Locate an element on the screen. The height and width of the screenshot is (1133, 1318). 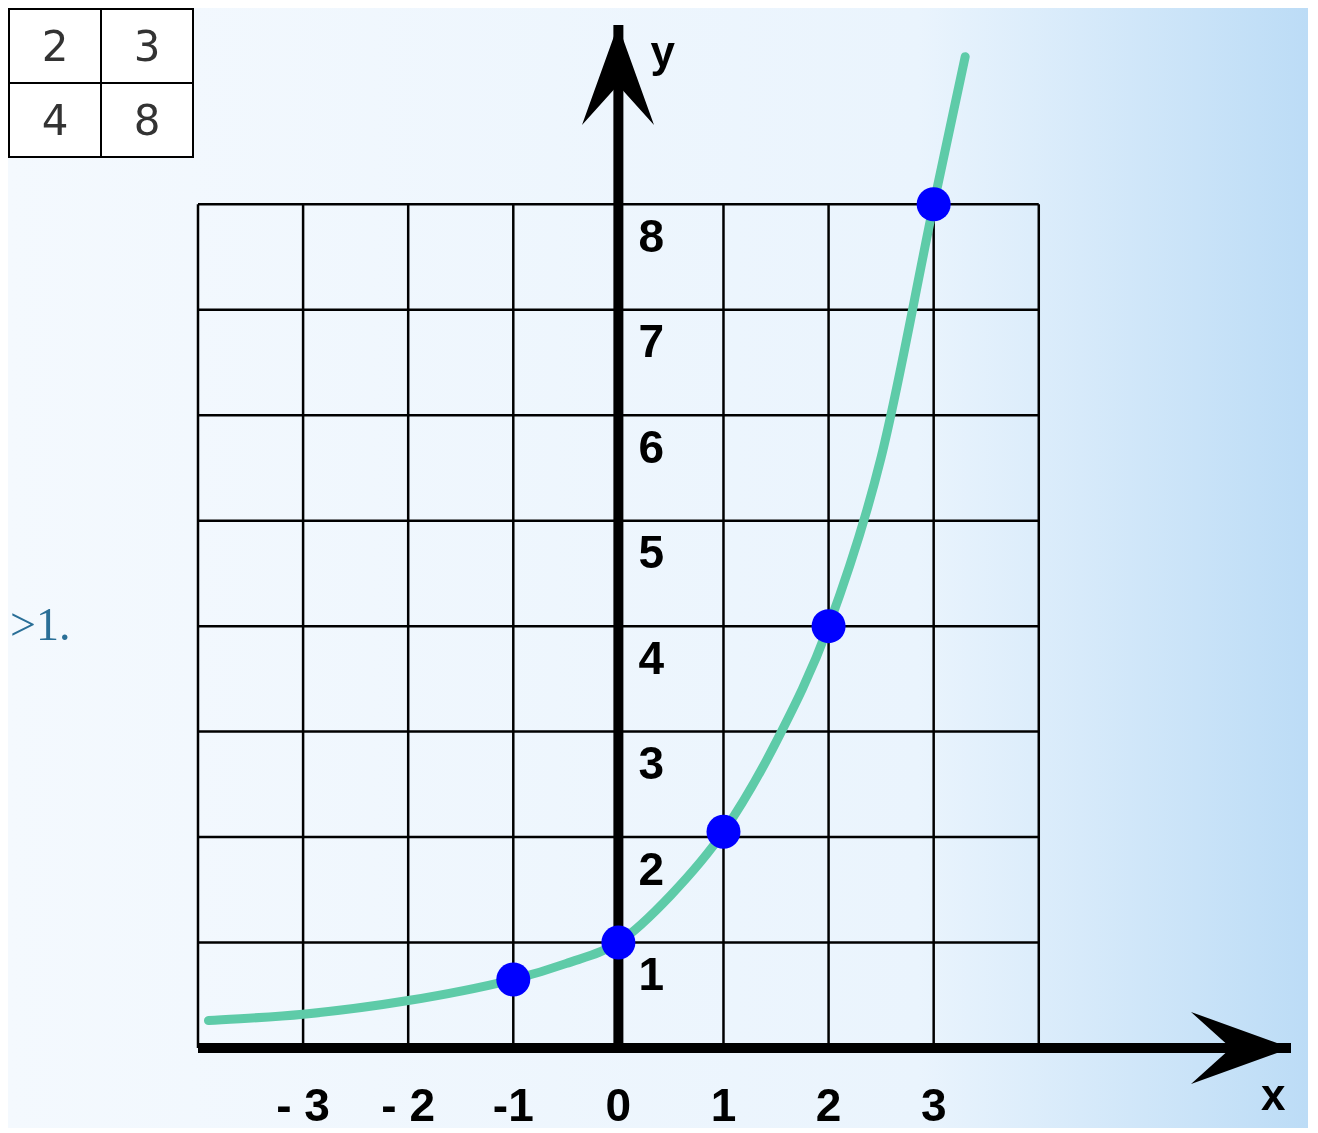
x-tick-label: 1 is located at coordinates (723, 1104).